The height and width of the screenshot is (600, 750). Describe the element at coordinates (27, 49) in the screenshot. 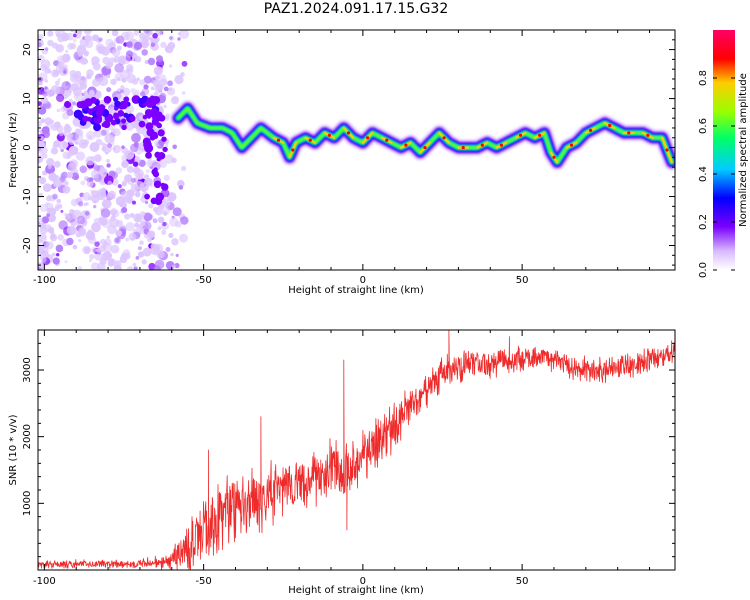

I see `spectrogram-y-tick-label: 20` at that location.